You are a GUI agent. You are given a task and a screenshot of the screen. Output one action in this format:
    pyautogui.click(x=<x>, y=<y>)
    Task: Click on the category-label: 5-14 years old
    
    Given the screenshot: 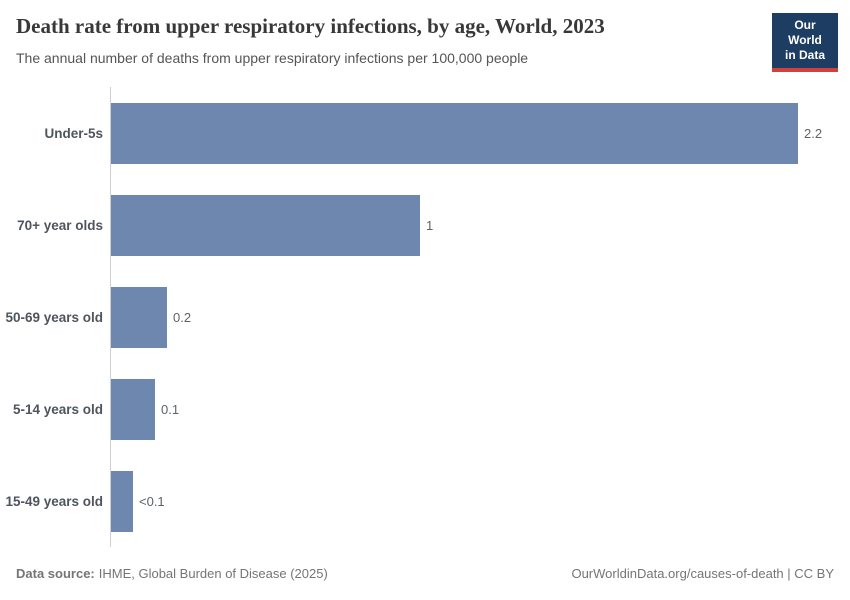 What is the action you would take?
    pyautogui.click(x=57, y=409)
    